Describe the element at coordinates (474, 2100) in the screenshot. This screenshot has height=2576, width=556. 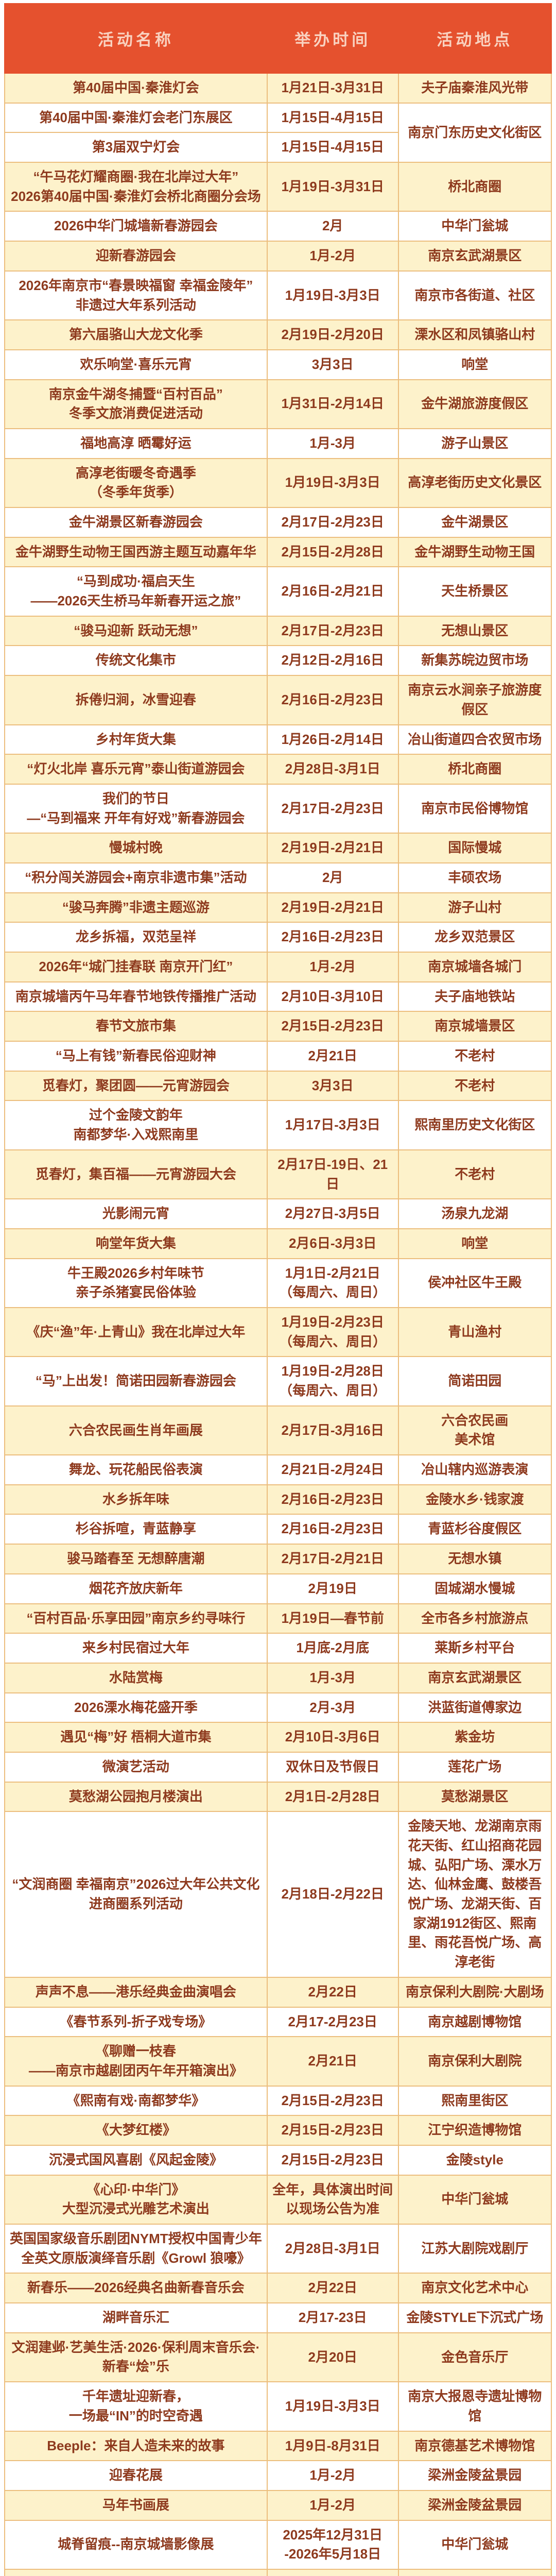
I see `event-location-cell: 熙南里街区` at that location.